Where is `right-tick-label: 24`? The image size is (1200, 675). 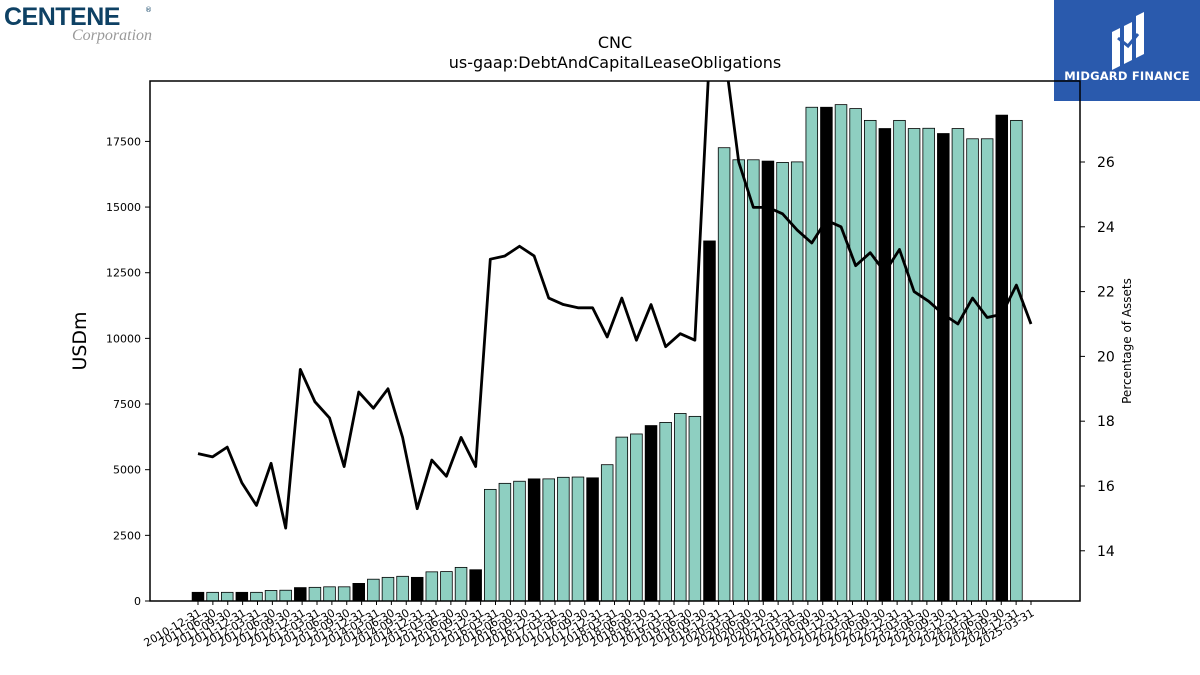 right-tick-label: 24 is located at coordinates (1106, 228).